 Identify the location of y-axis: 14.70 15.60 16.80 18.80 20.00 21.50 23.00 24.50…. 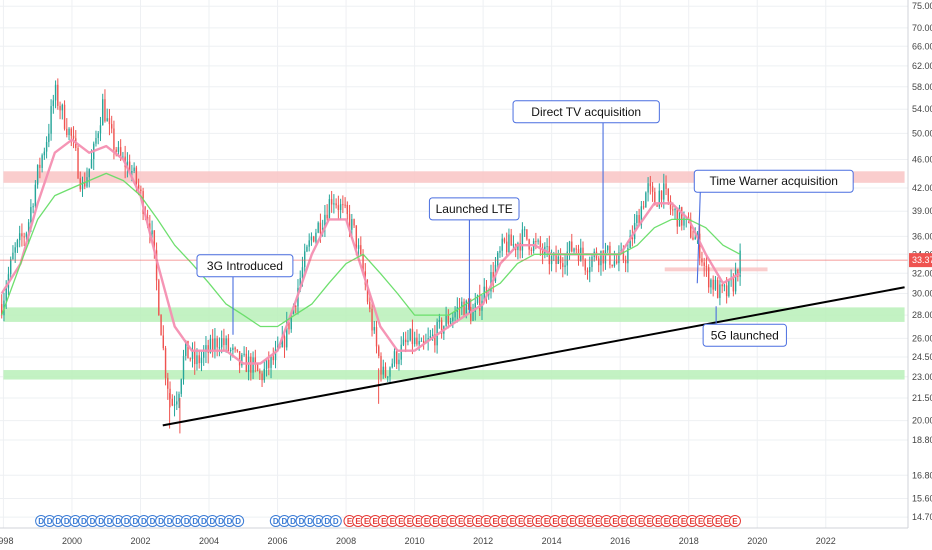
(919, 275).